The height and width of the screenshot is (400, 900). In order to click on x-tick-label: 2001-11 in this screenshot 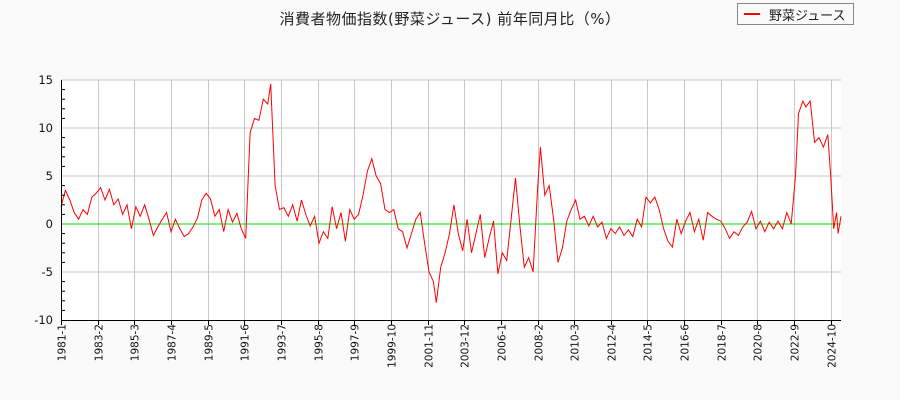, I will do `click(430, 346)`.